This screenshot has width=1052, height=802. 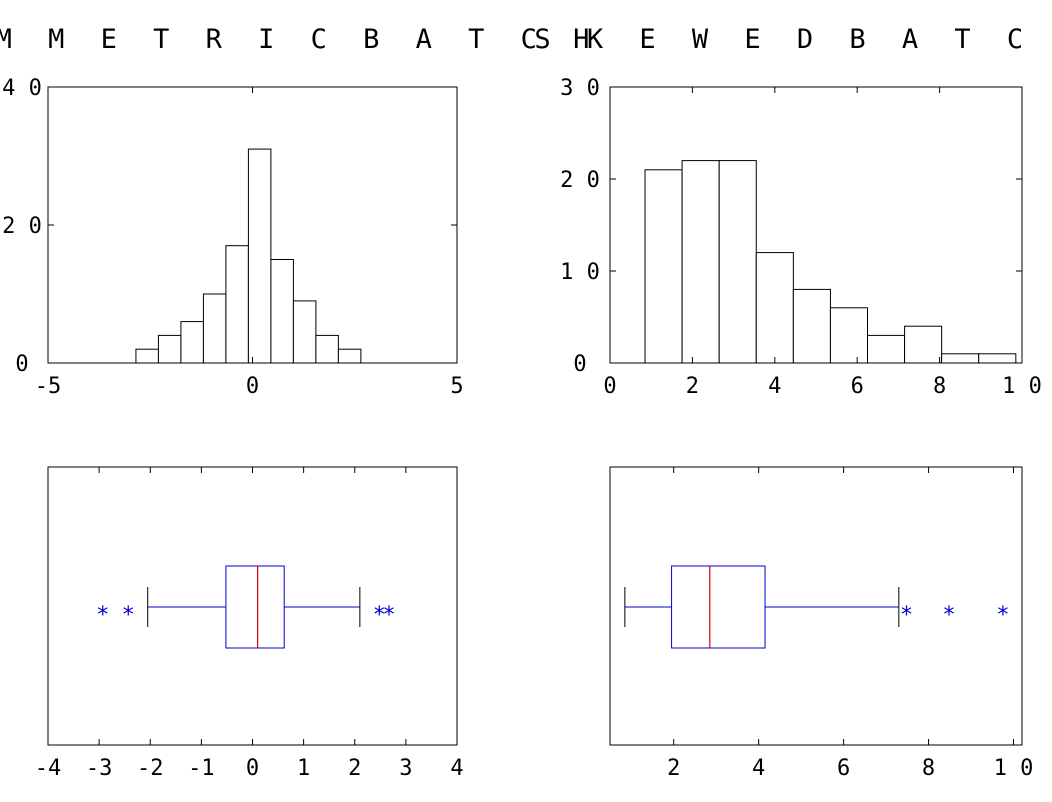 I want to click on symmetric-boxplot-frame, so click(x=252, y=606).